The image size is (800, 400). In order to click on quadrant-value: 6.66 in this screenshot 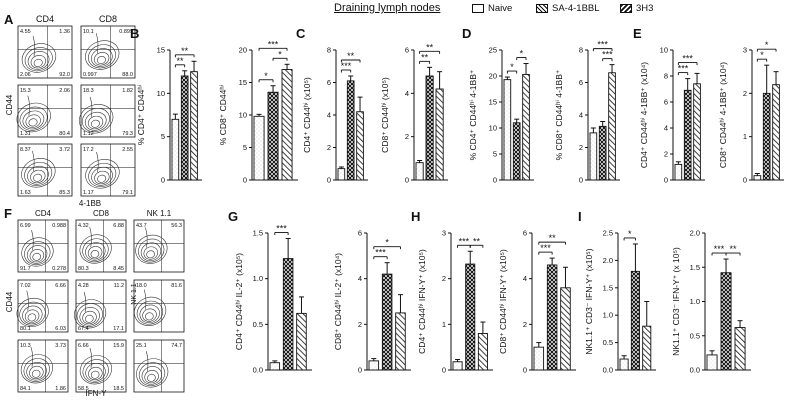, I will do `click(60, 286)`.